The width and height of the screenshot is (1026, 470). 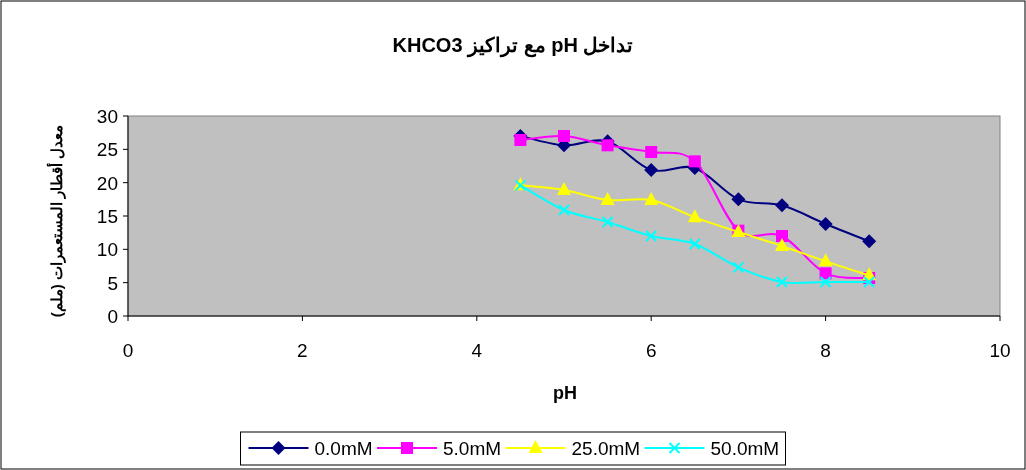 What do you see at coordinates (513, 46) in the screenshot?
I see `chart-title: تداخل pH مع تراكيز KHCO3` at bounding box center [513, 46].